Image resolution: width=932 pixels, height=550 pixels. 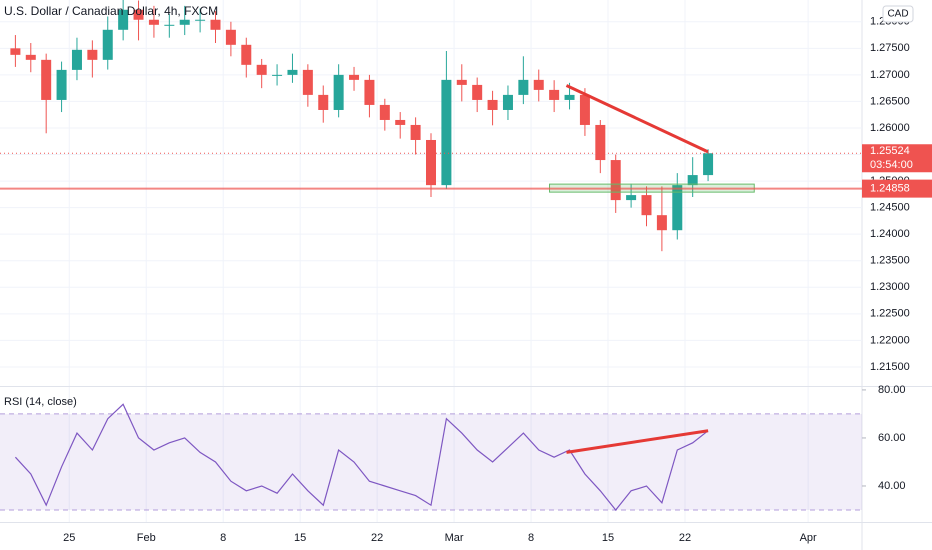 What do you see at coordinates (890, 234) in the screenshot?
I see `y-tick-label: 1.24000` at bounding box center [890, 234].